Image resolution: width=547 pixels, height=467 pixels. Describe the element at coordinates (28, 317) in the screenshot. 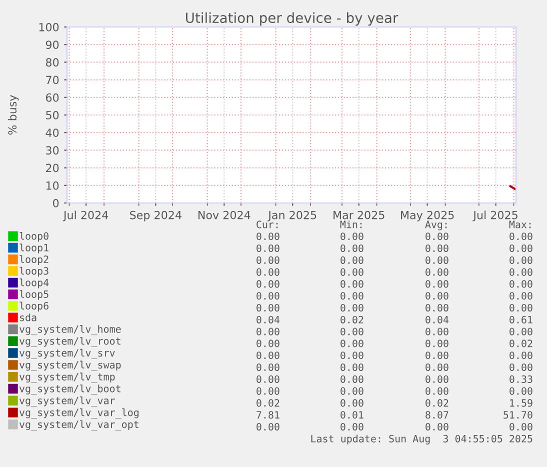

I see `legend-label: sda` at that location.